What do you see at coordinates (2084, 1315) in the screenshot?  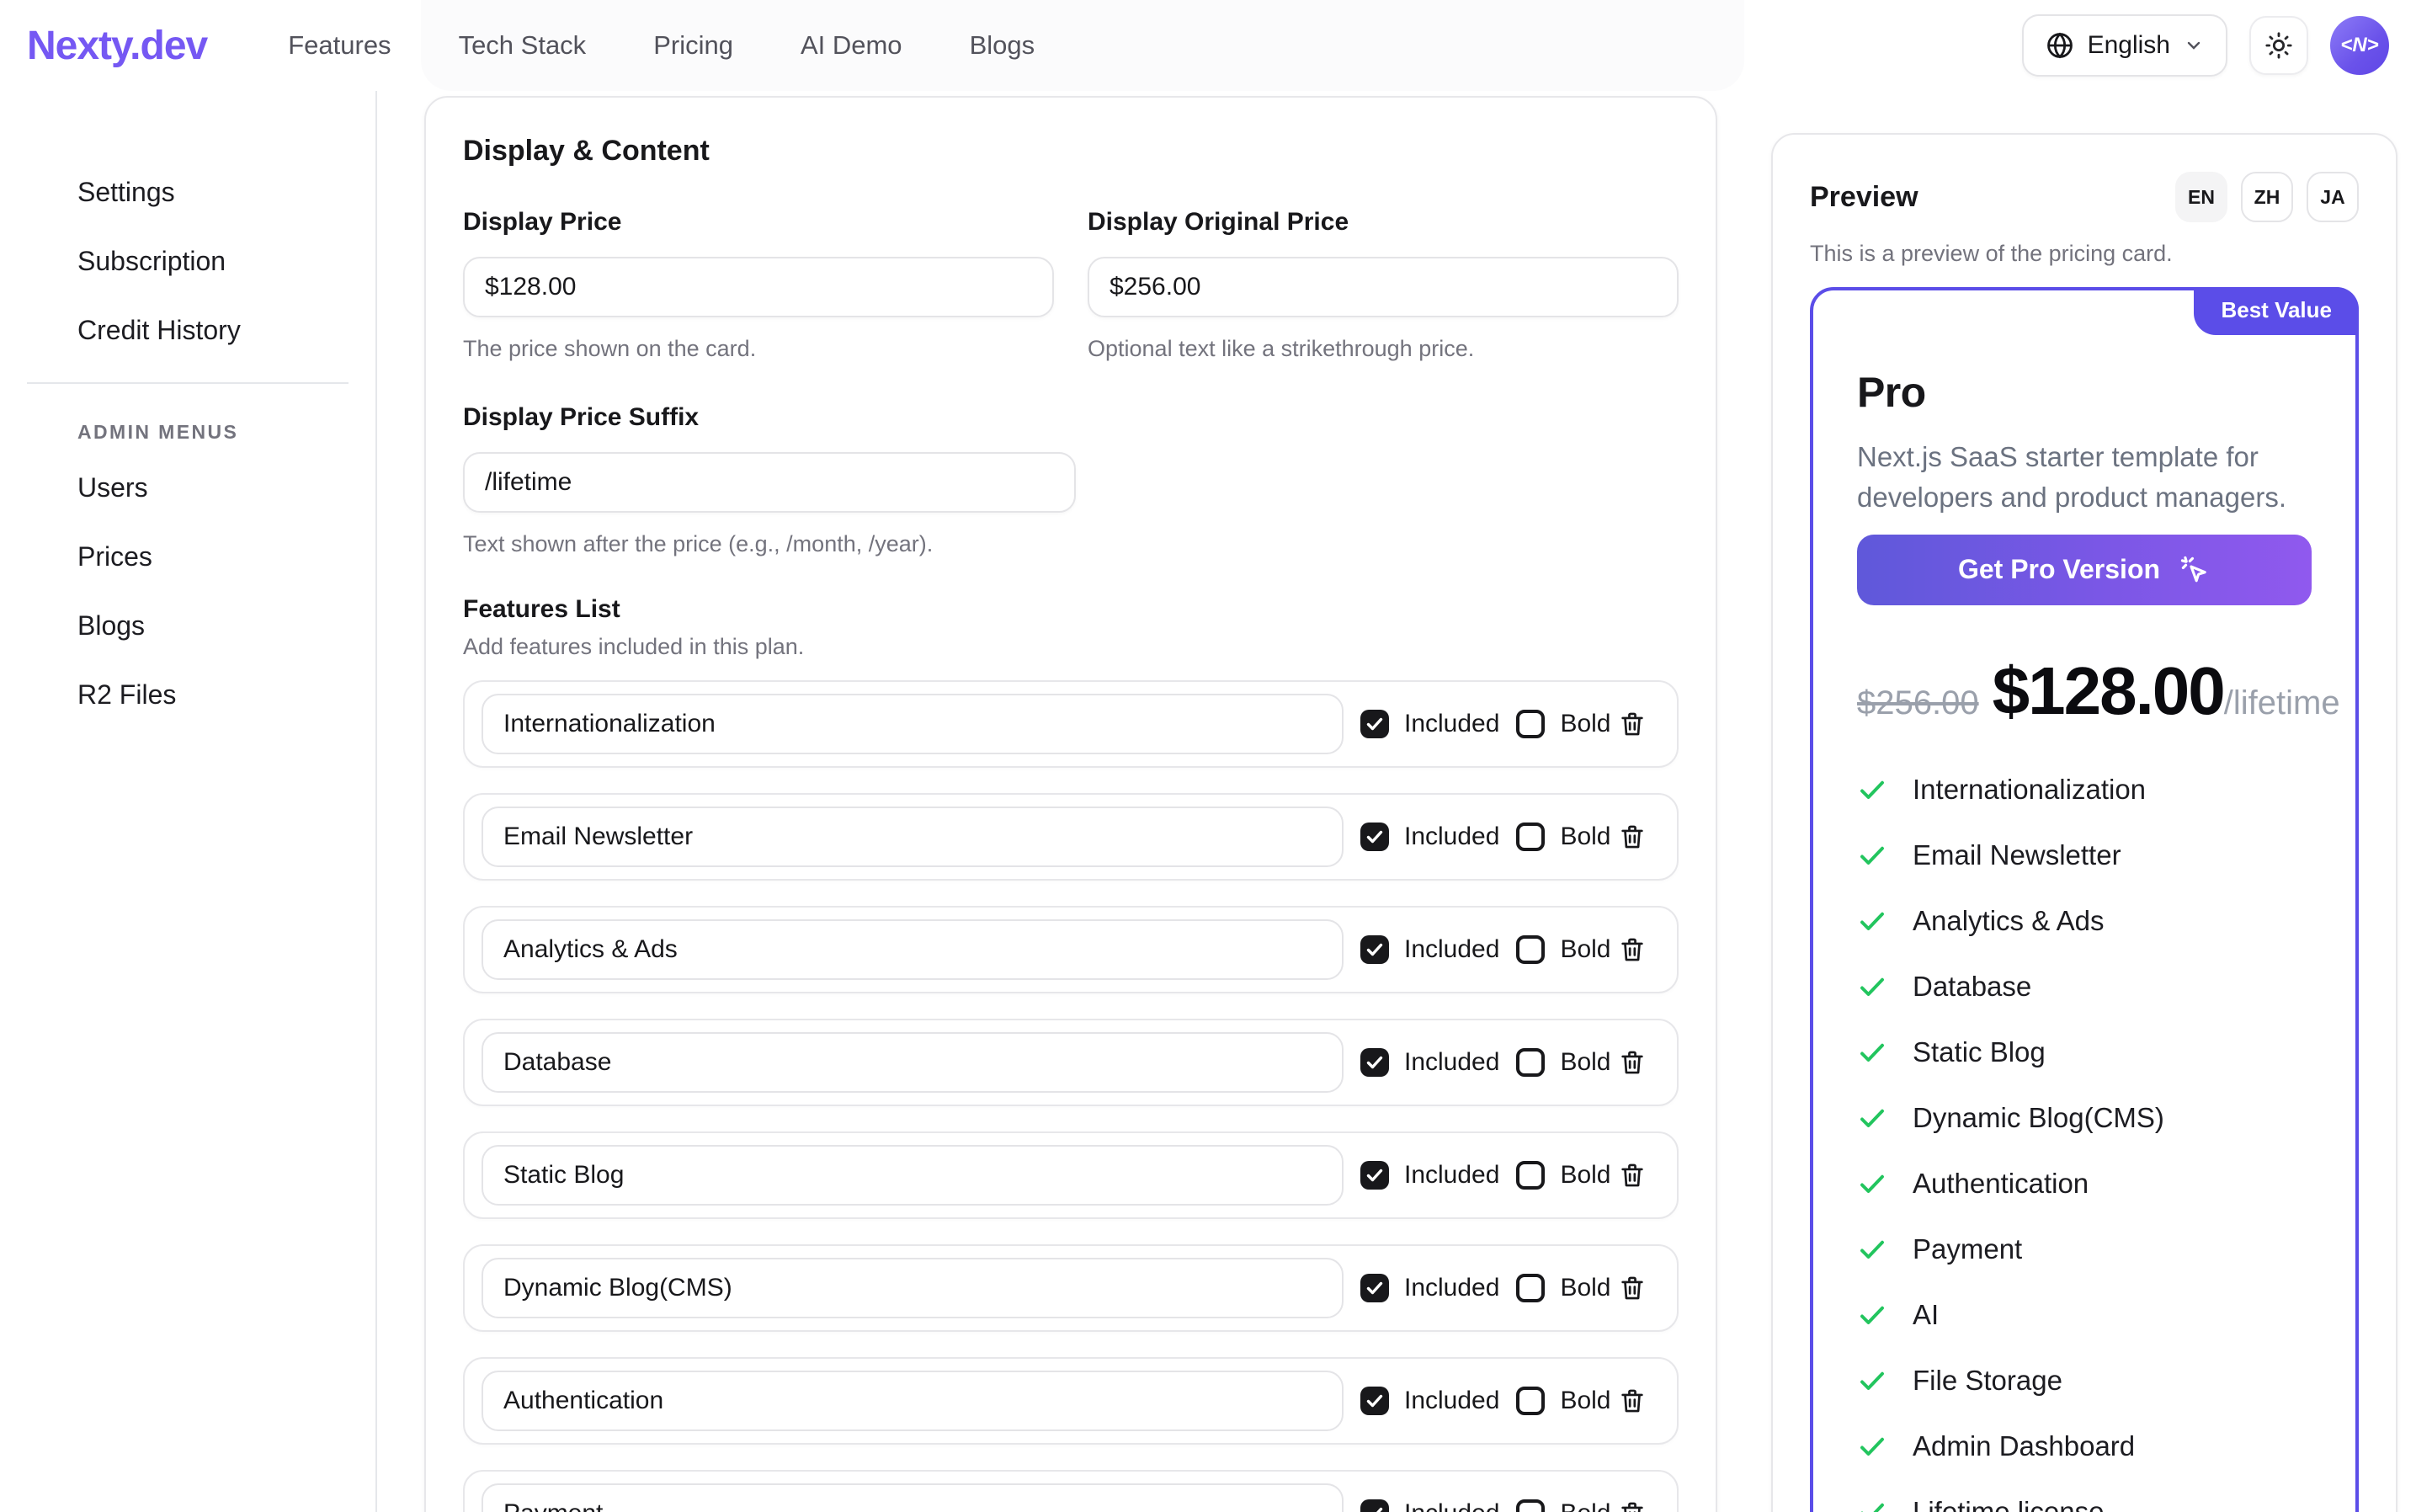 I see `preview-feature-item: AI` at bounding box center [2084, 1315].